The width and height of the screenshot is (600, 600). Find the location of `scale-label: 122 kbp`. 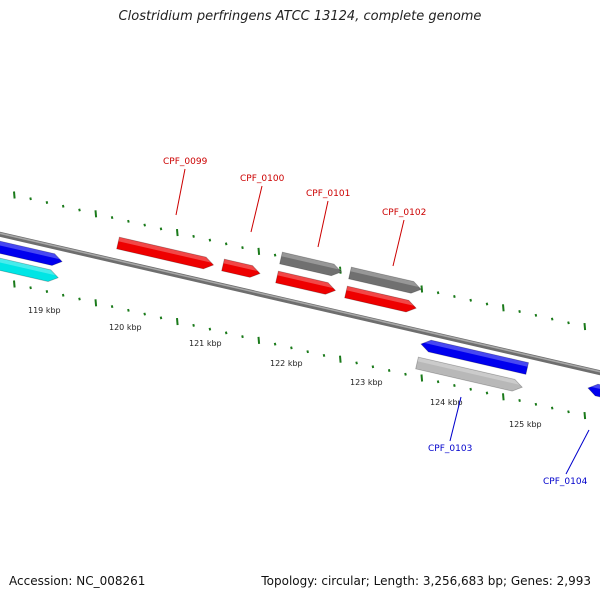

scale-label: 122 kbp is located at coordinates (286, 363).